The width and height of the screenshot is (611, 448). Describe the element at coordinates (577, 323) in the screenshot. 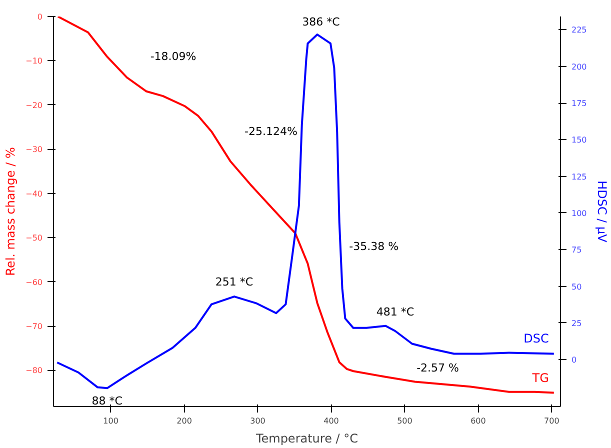

I see `y2-tick-label: 25` at that location.